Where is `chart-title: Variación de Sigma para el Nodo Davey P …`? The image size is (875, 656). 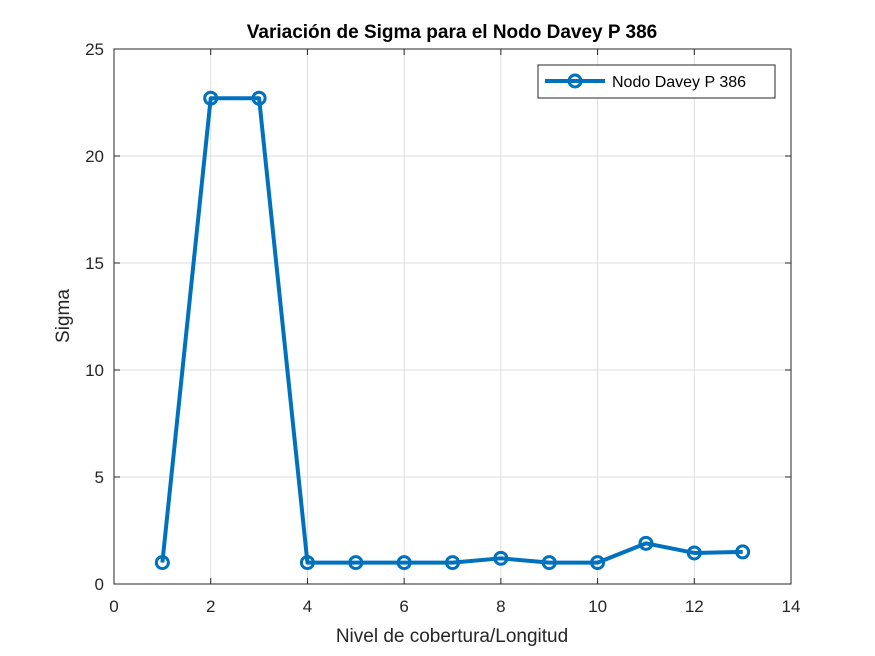 chart-title: Variación de Sigma para el Nodo Davey P … is located at coordinates (452, 32).